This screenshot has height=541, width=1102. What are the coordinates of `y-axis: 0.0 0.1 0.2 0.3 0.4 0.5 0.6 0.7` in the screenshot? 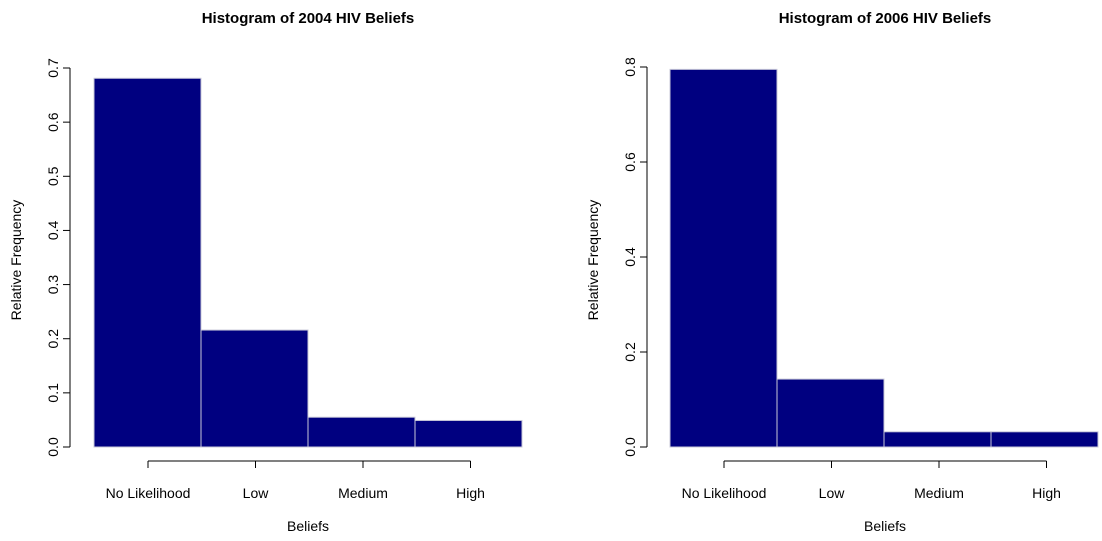 It's located at (58, 257).